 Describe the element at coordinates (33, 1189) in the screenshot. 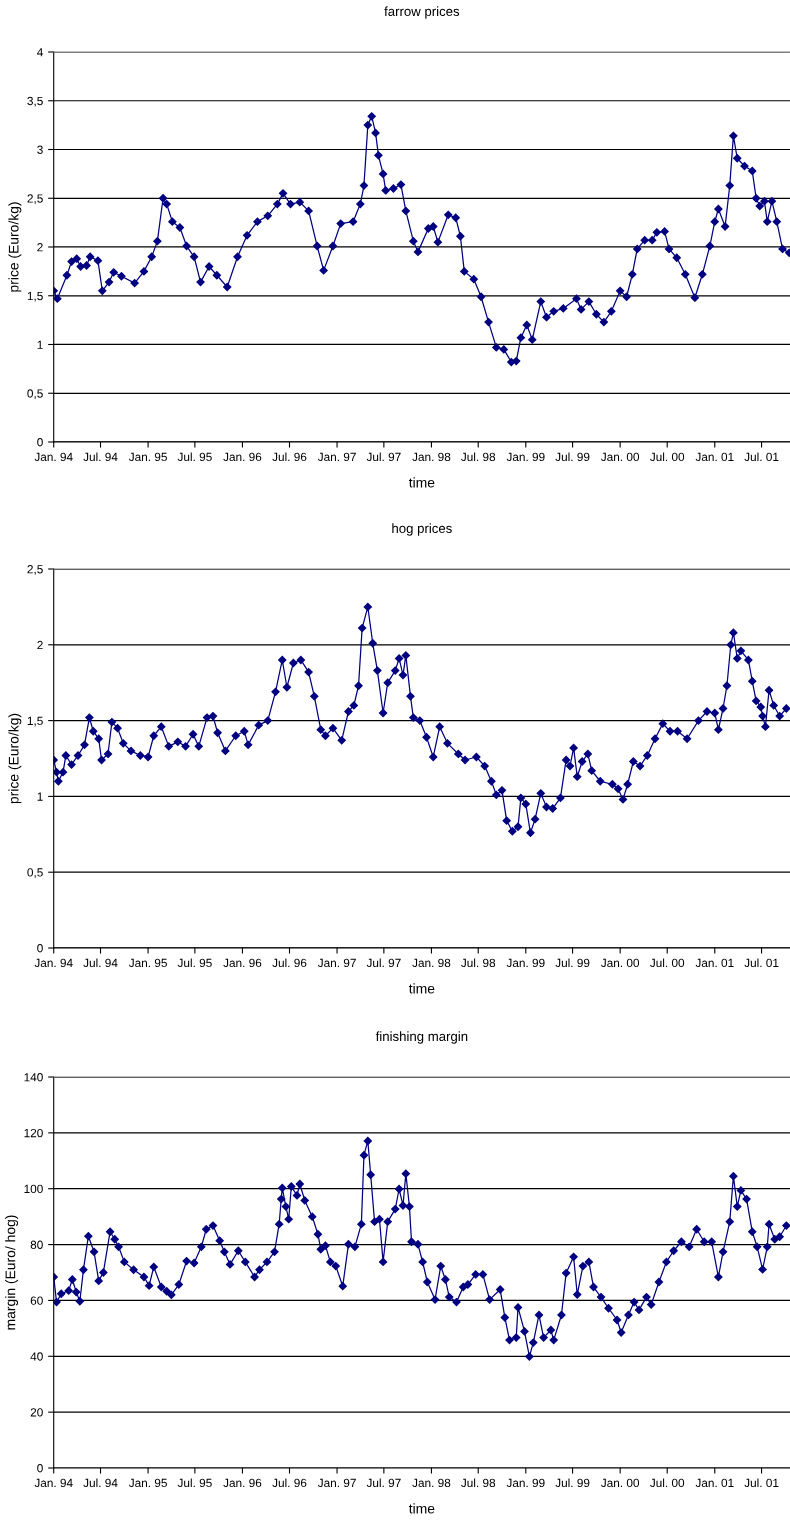

I see `y-tick-label: 100` at that location.